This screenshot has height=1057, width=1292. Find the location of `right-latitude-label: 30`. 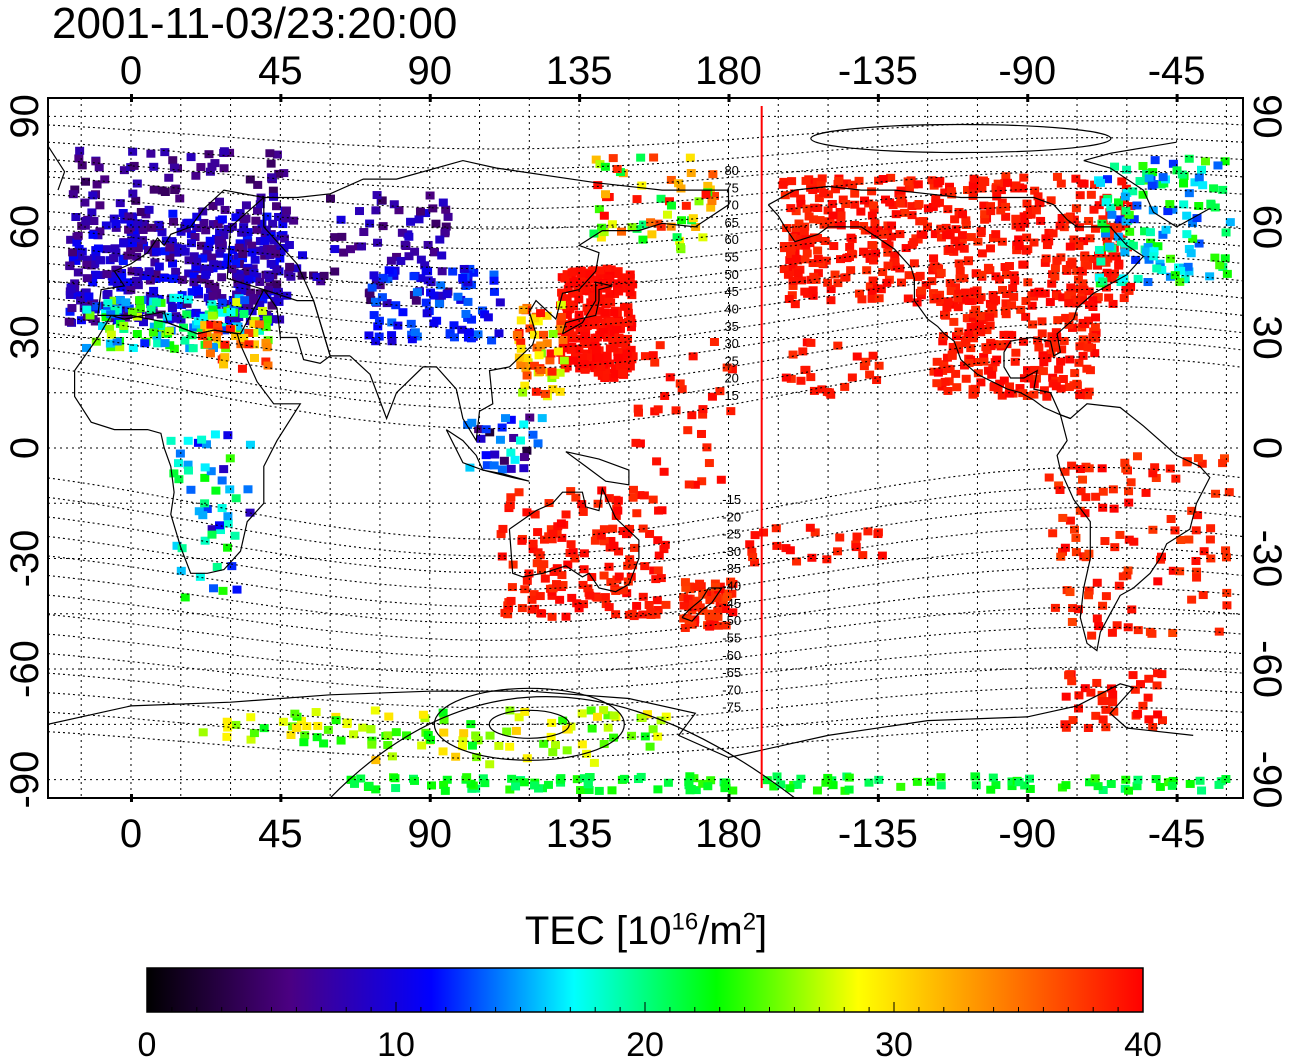

right-latitude-label: 30 is located at coordinates (1267, 337).